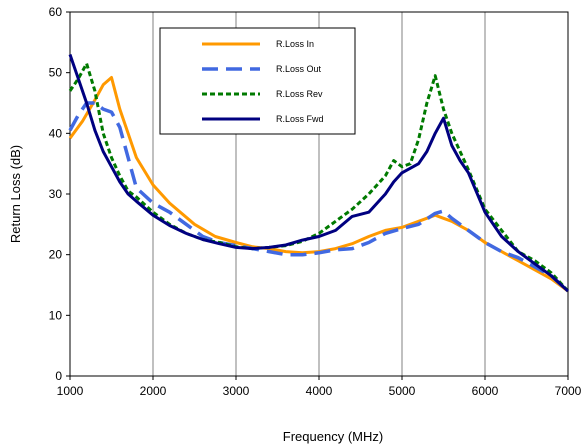  What do you see at coordinates (299, 94) in the screenshot?
I see `legend-label: R.Loss Rev` at bounding box center [299, 94].